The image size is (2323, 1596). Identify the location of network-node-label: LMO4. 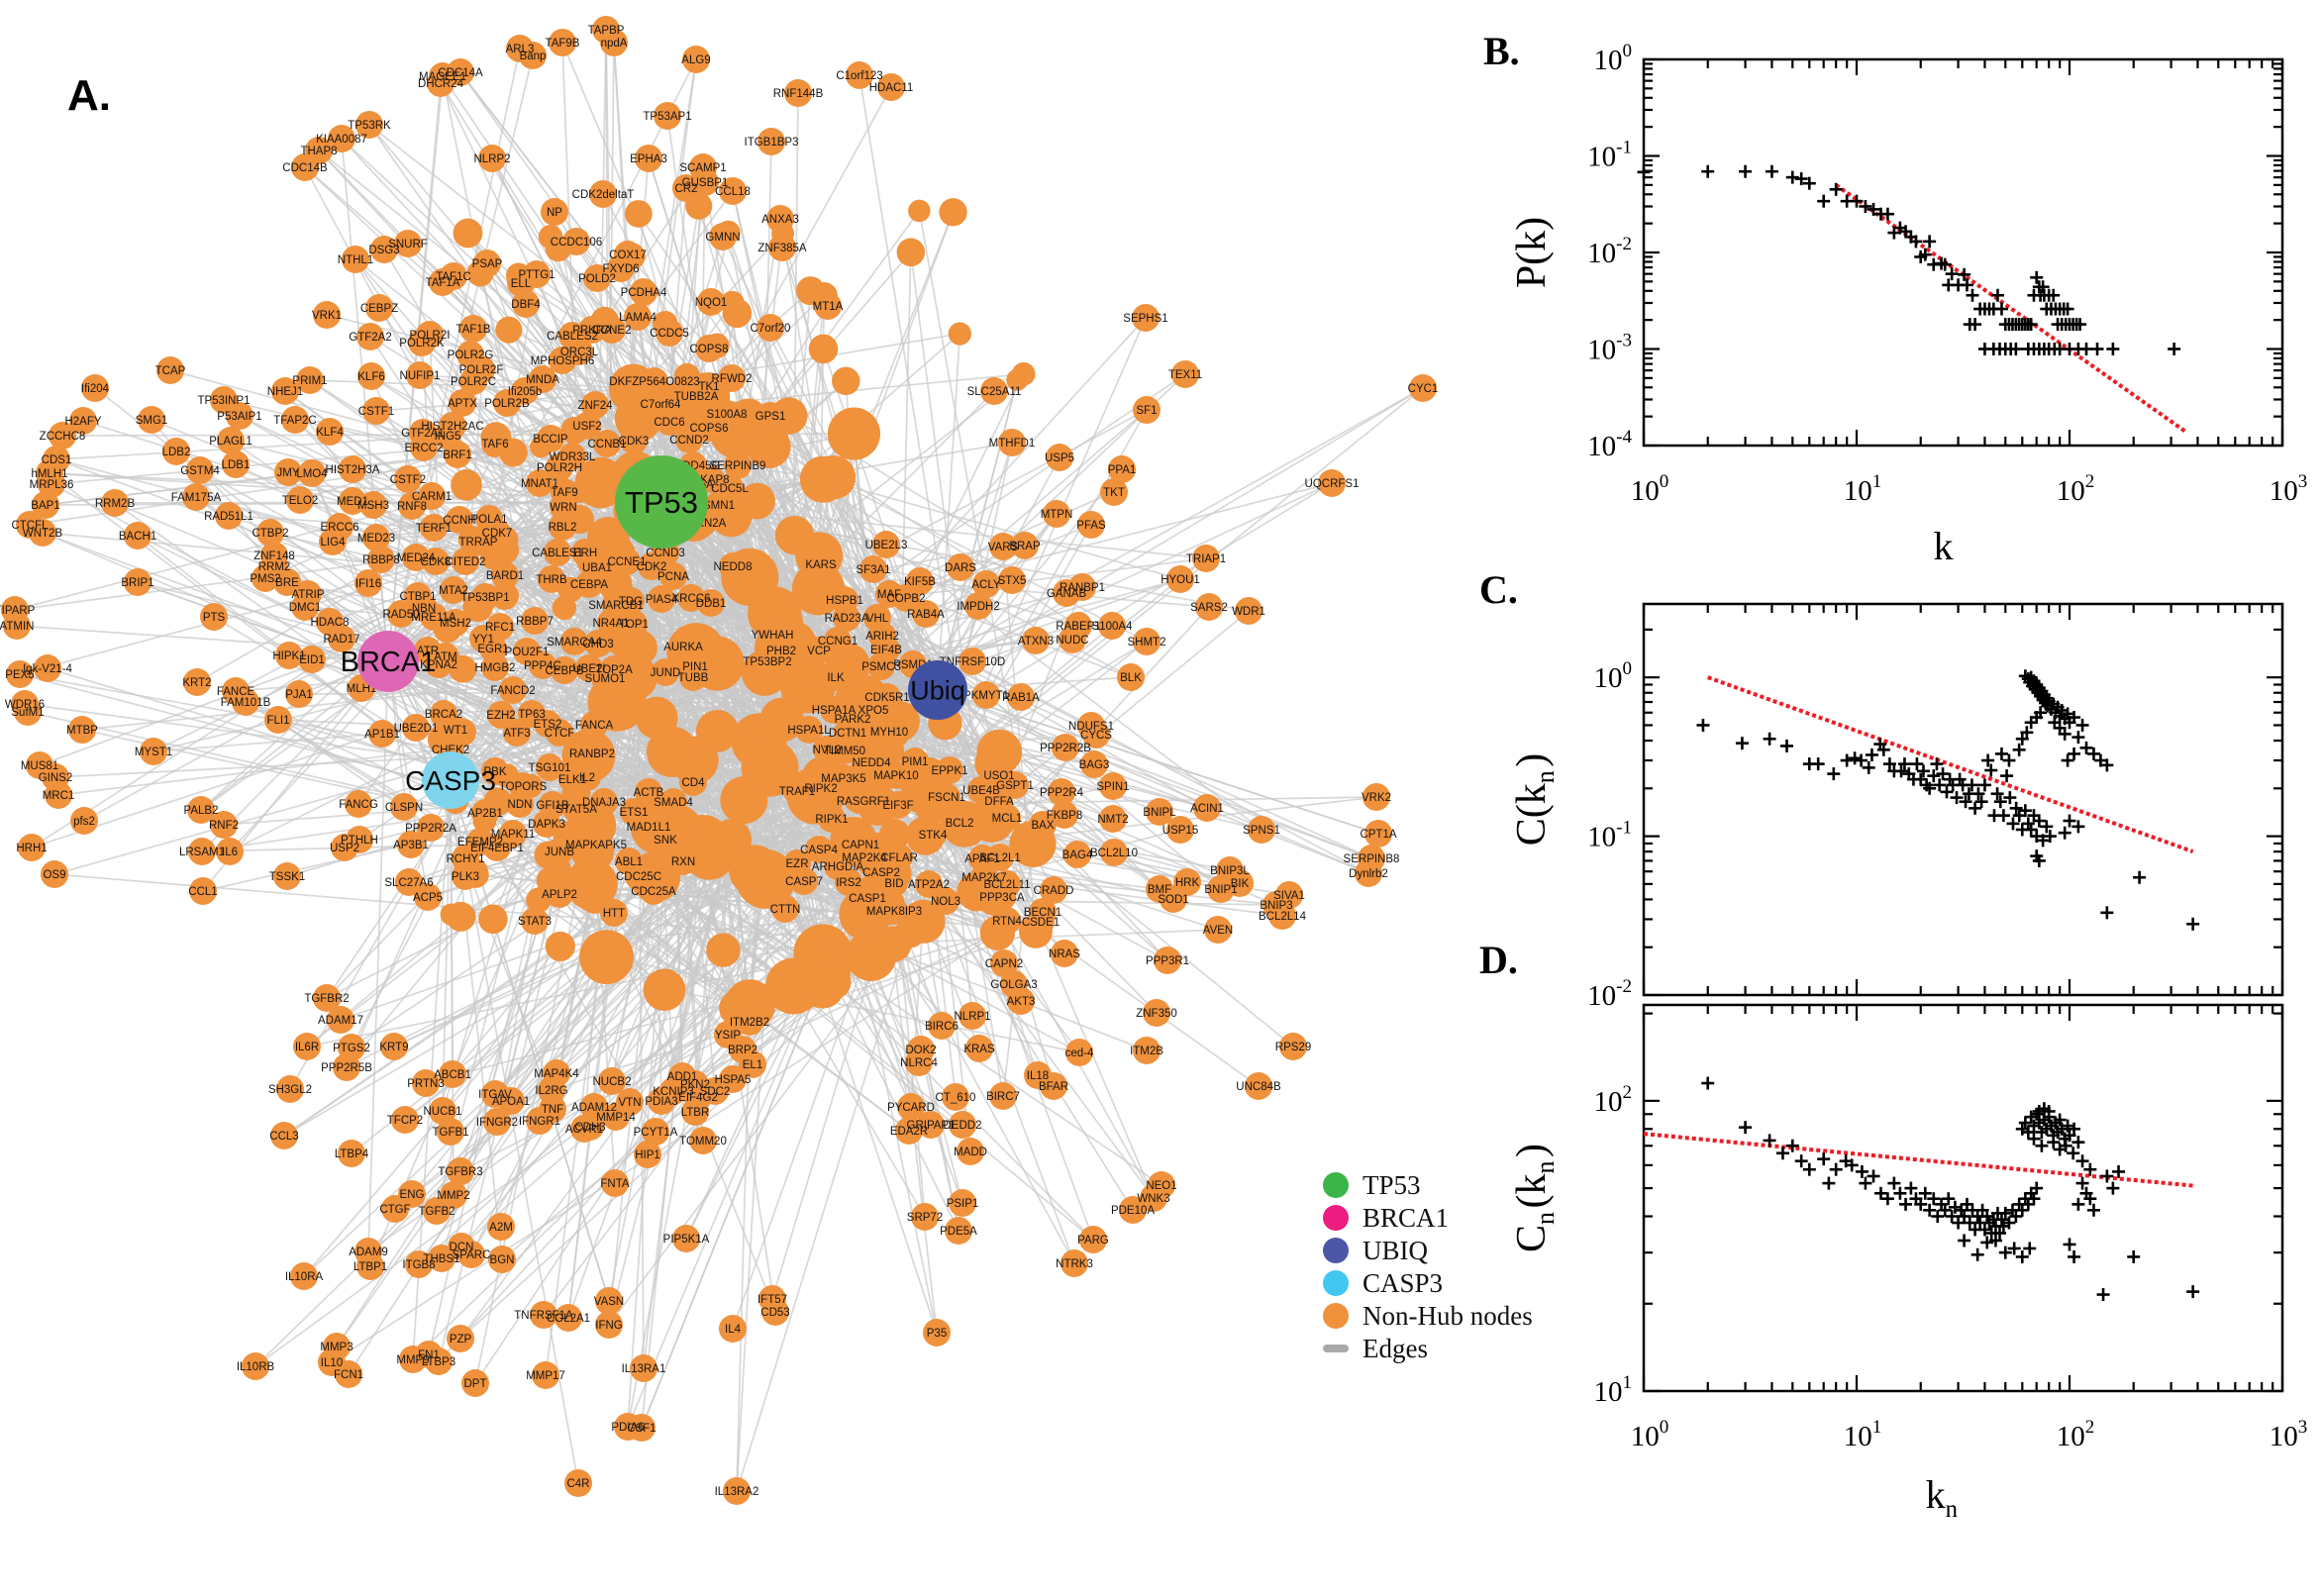
(312, 474).